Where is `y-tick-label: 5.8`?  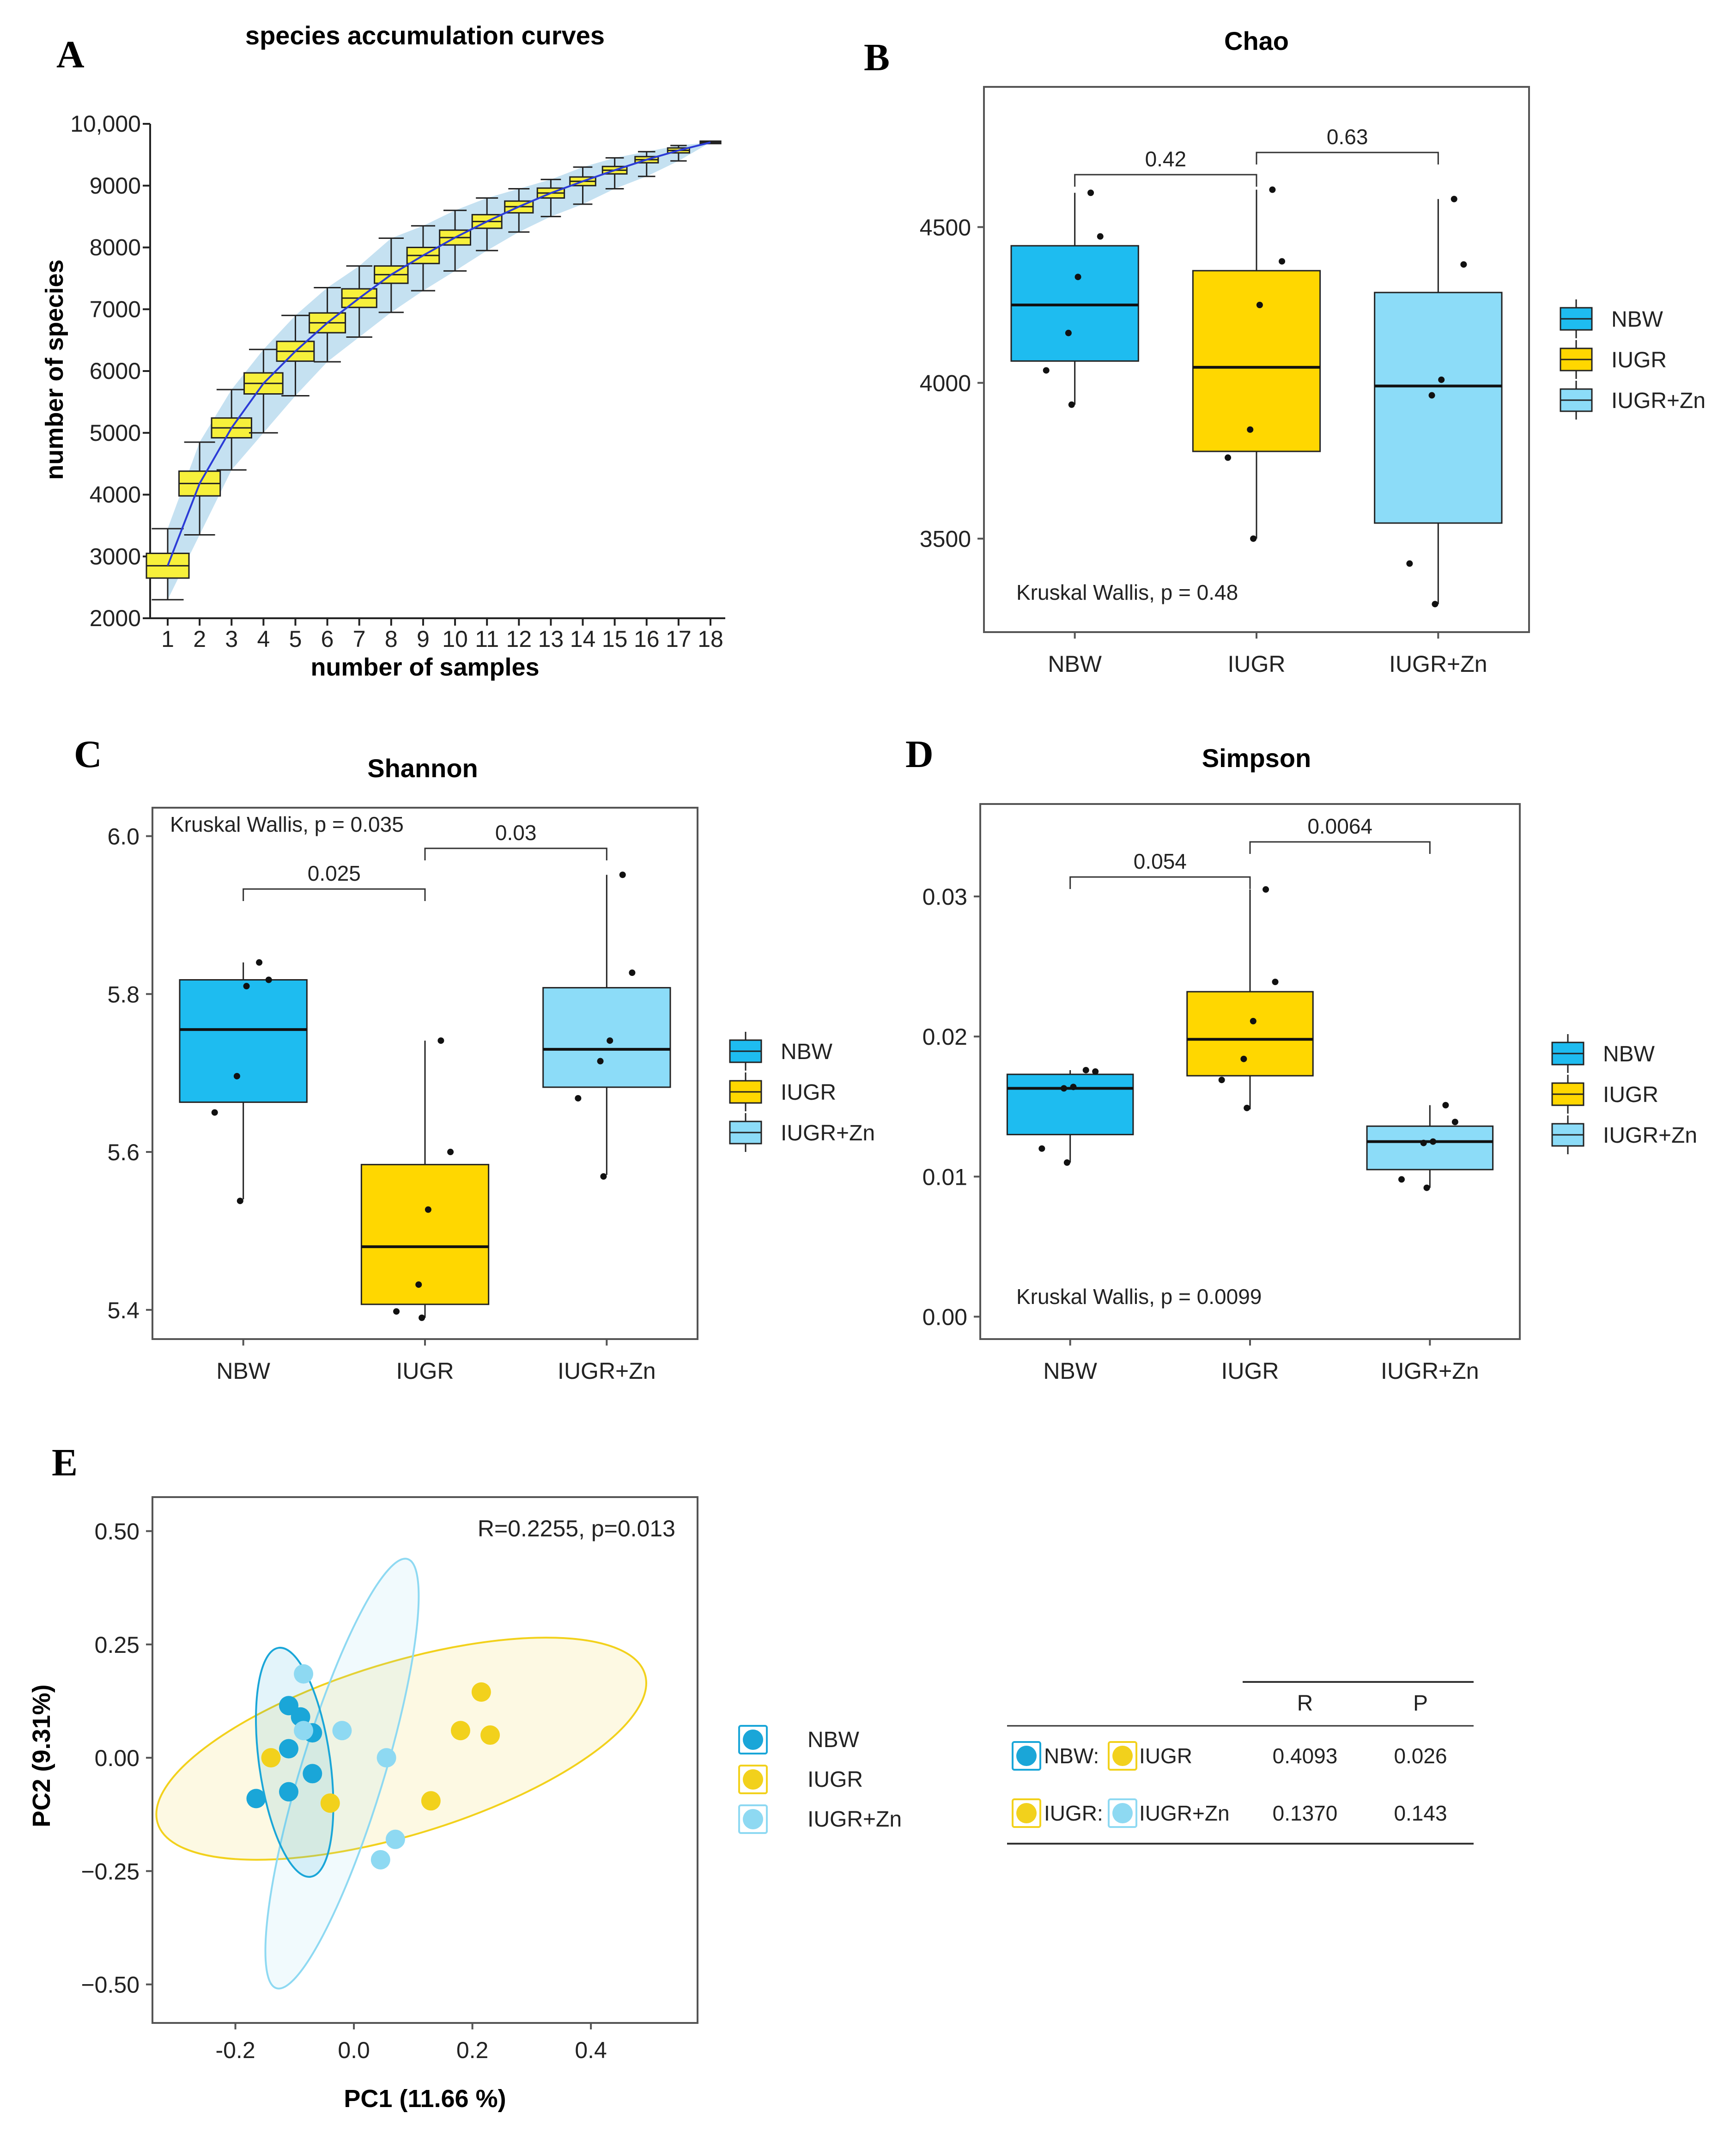
y-tick-label: 5.8 is located at coordinates (124, 994).